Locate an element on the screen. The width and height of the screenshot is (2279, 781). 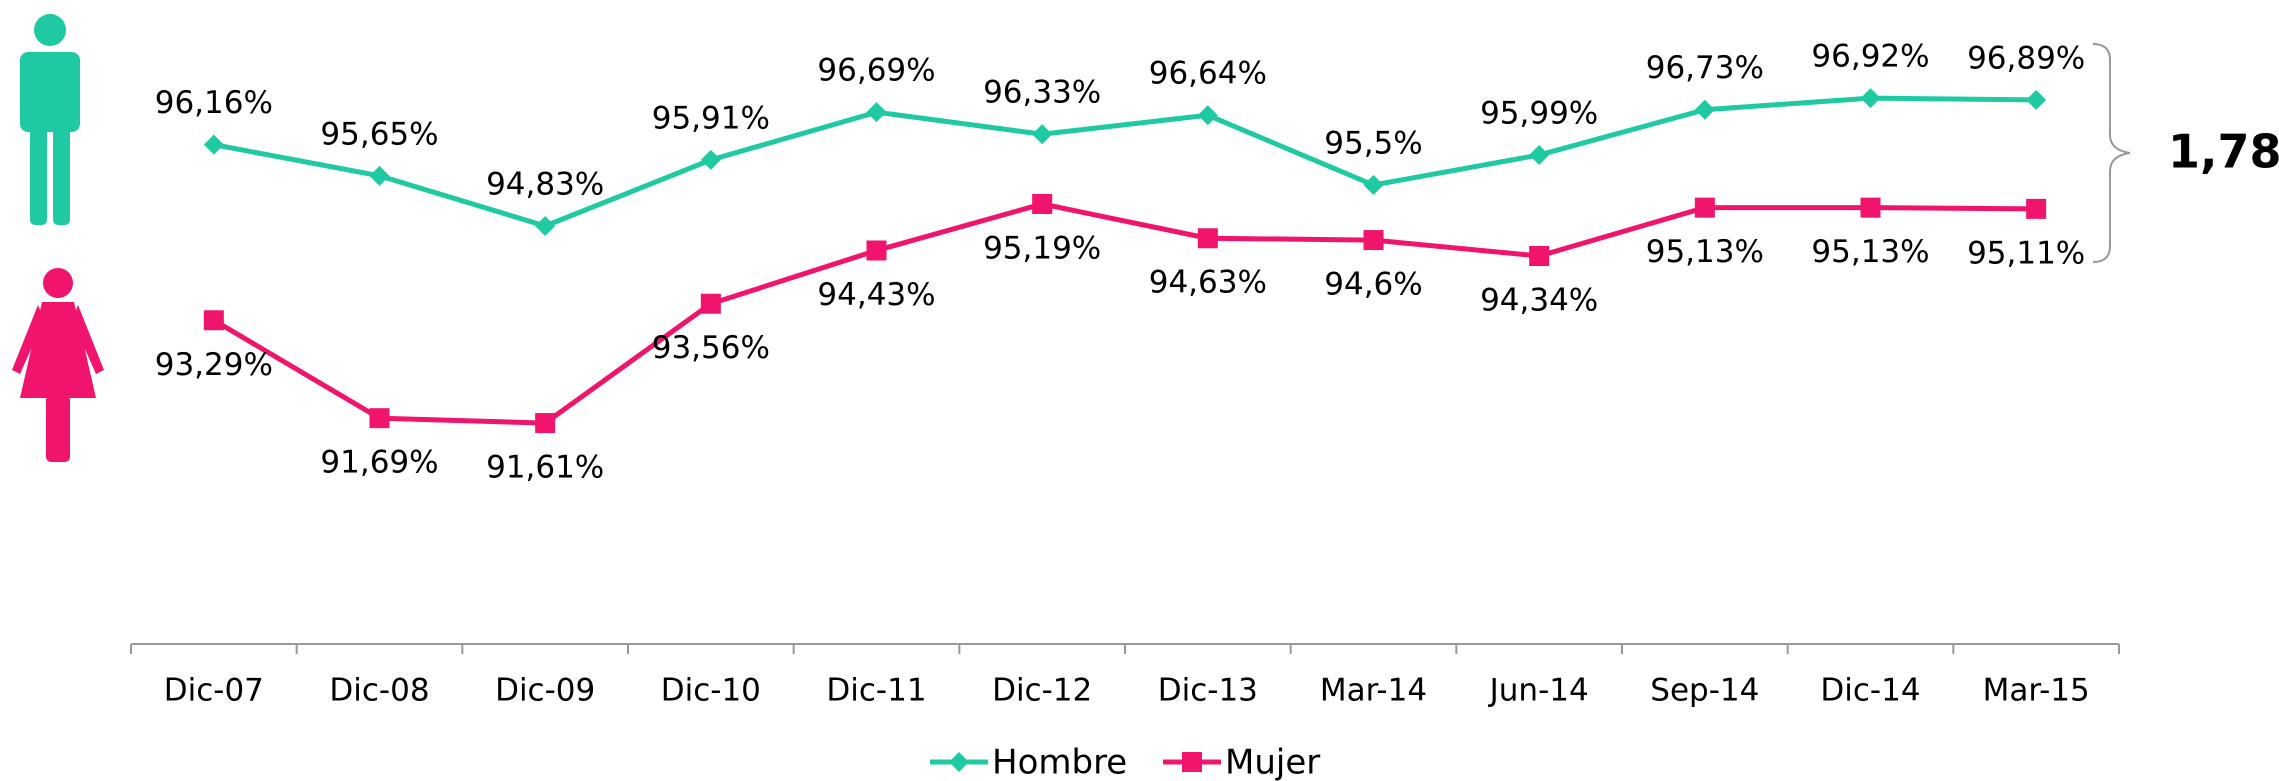
data-label: 94,34% is located at coordinates (1539, 300).